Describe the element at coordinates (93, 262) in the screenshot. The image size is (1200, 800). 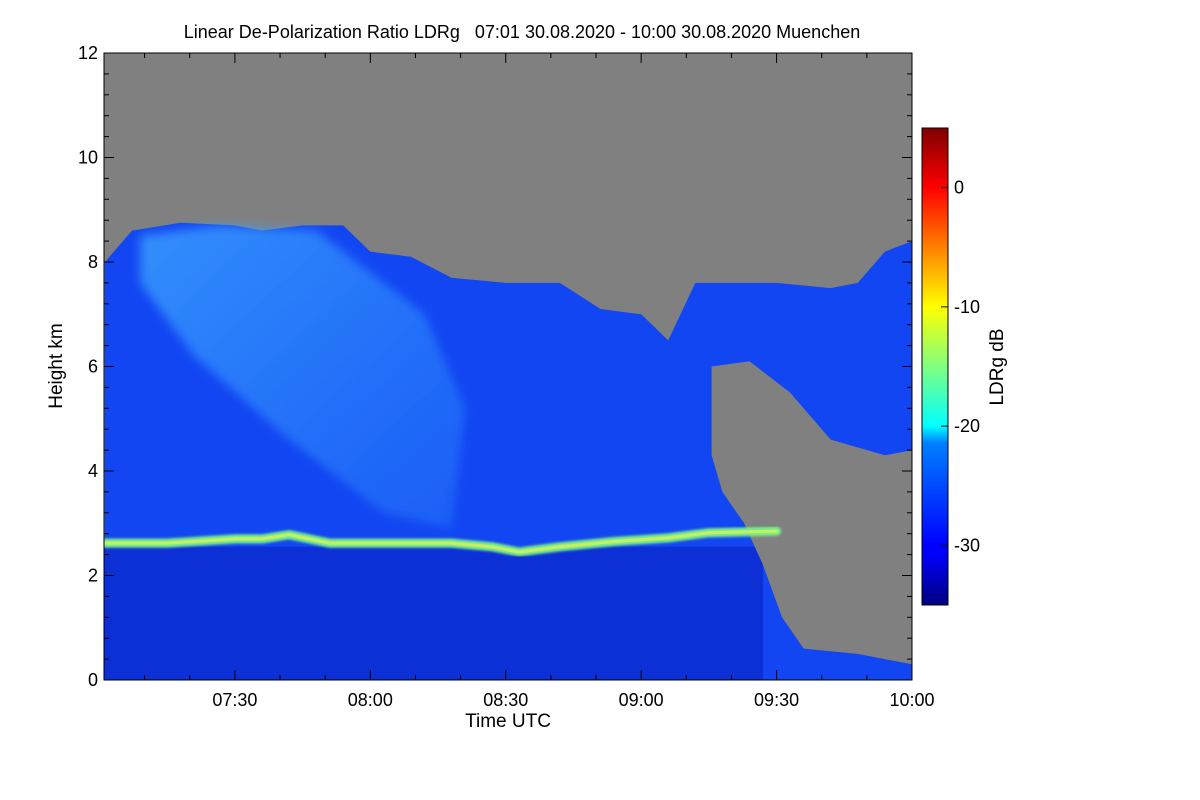
I see `y-tick-label: 8` at that location.